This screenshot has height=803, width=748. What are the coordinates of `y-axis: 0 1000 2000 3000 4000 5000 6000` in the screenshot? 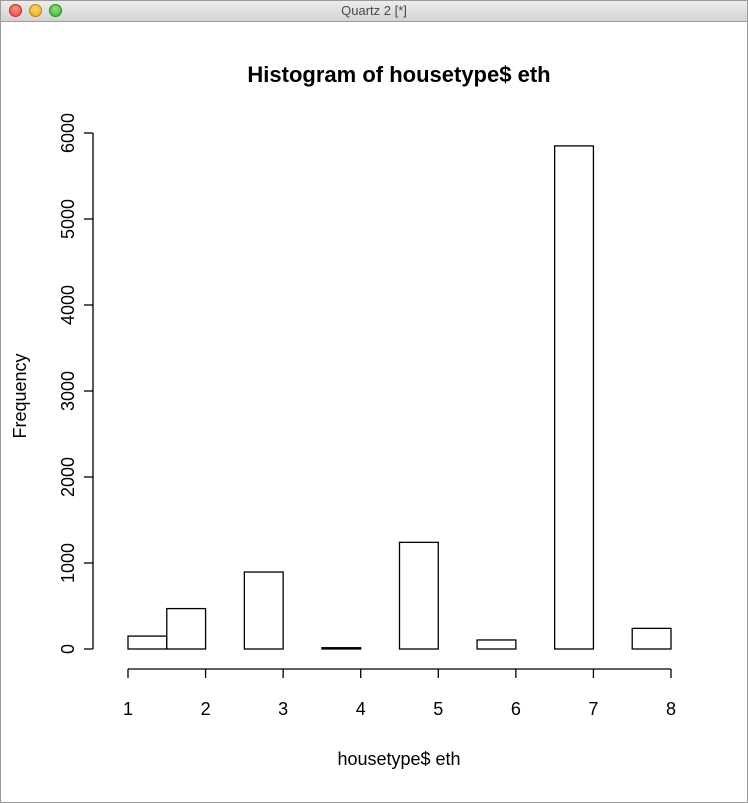 It's located at (76, 383).